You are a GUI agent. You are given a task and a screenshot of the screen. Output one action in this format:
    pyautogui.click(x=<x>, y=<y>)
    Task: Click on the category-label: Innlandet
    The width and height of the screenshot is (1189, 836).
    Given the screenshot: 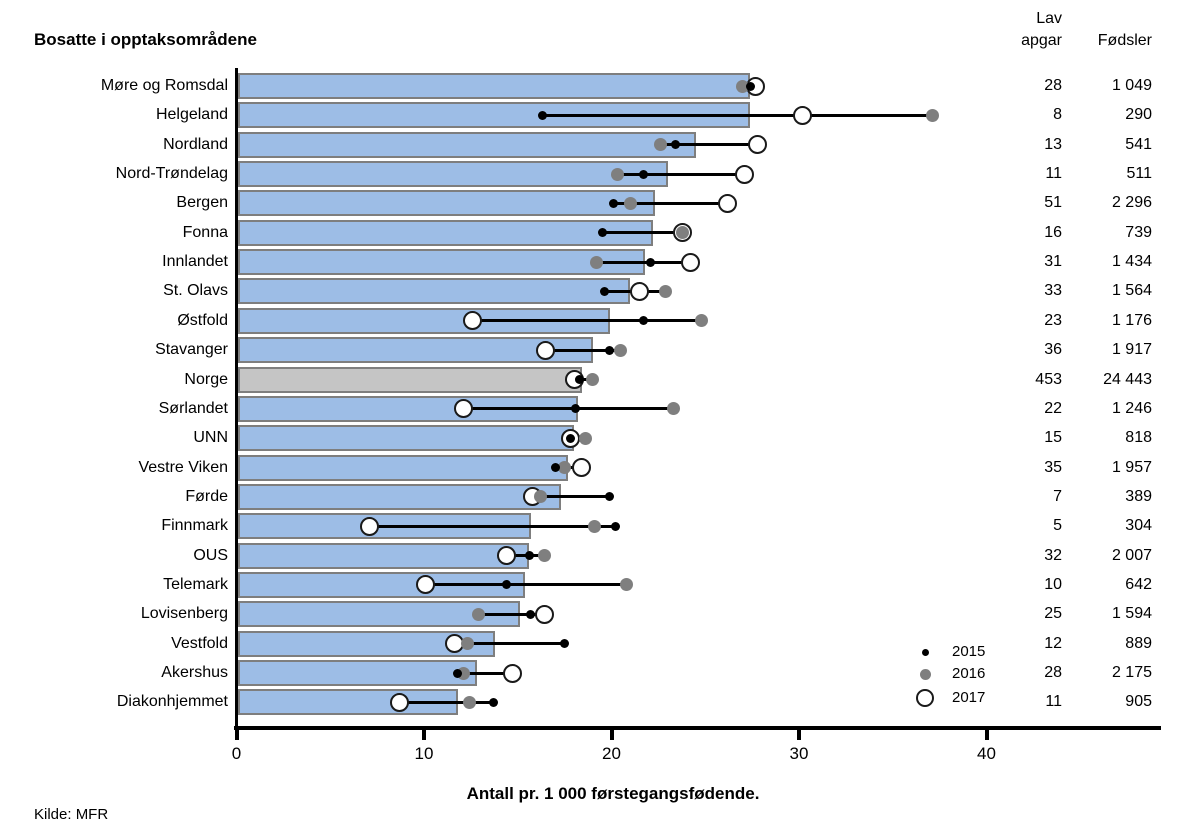 What is the action you would take?
    pyautogui.click(x=195, y=262)
    